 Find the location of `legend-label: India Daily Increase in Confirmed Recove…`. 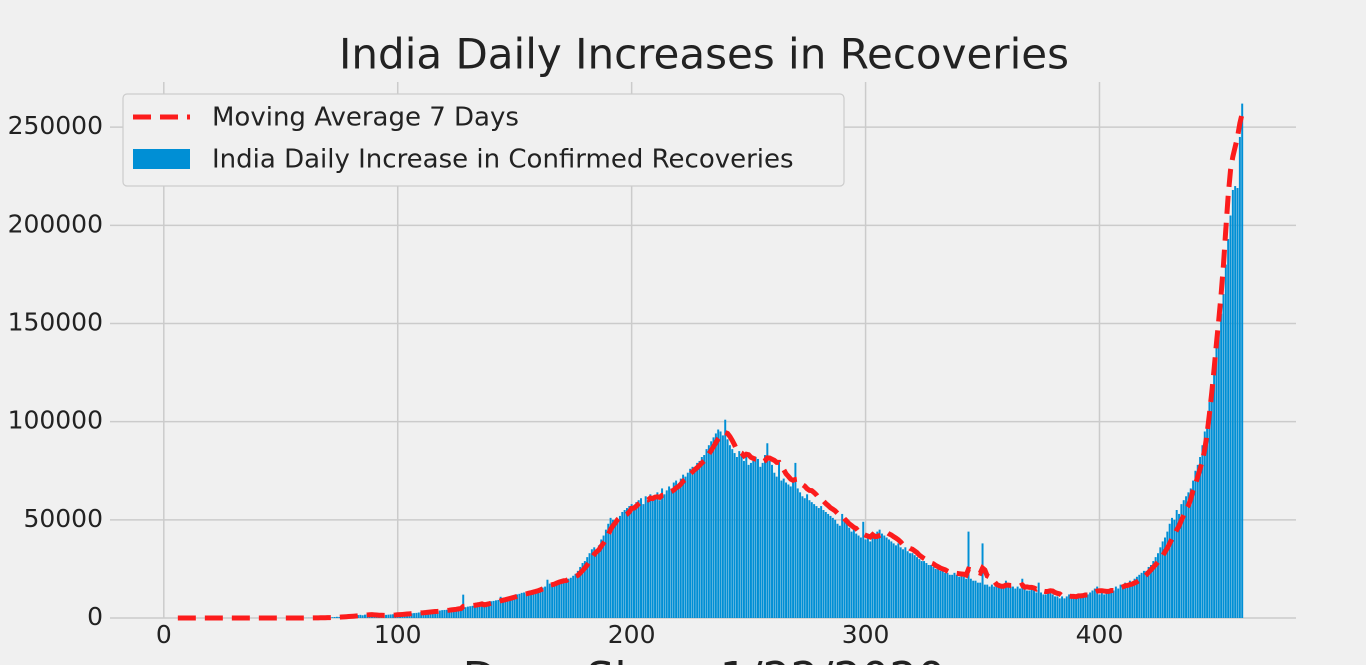

legend-label: India Daily Increase in Confirmed Recove… is located at coordinates (503, 160).